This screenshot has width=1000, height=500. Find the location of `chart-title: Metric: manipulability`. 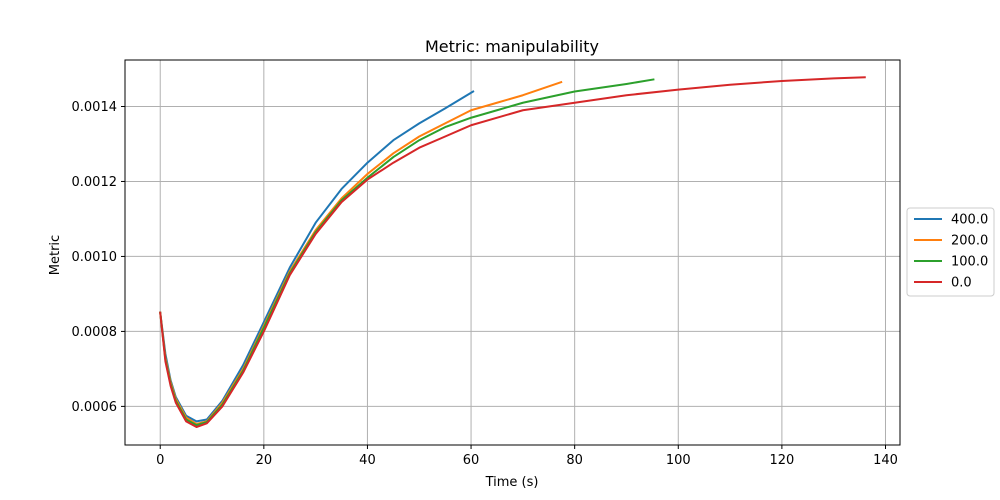

chart-title: Metric: manipulability is located at coordinates (512, 46).